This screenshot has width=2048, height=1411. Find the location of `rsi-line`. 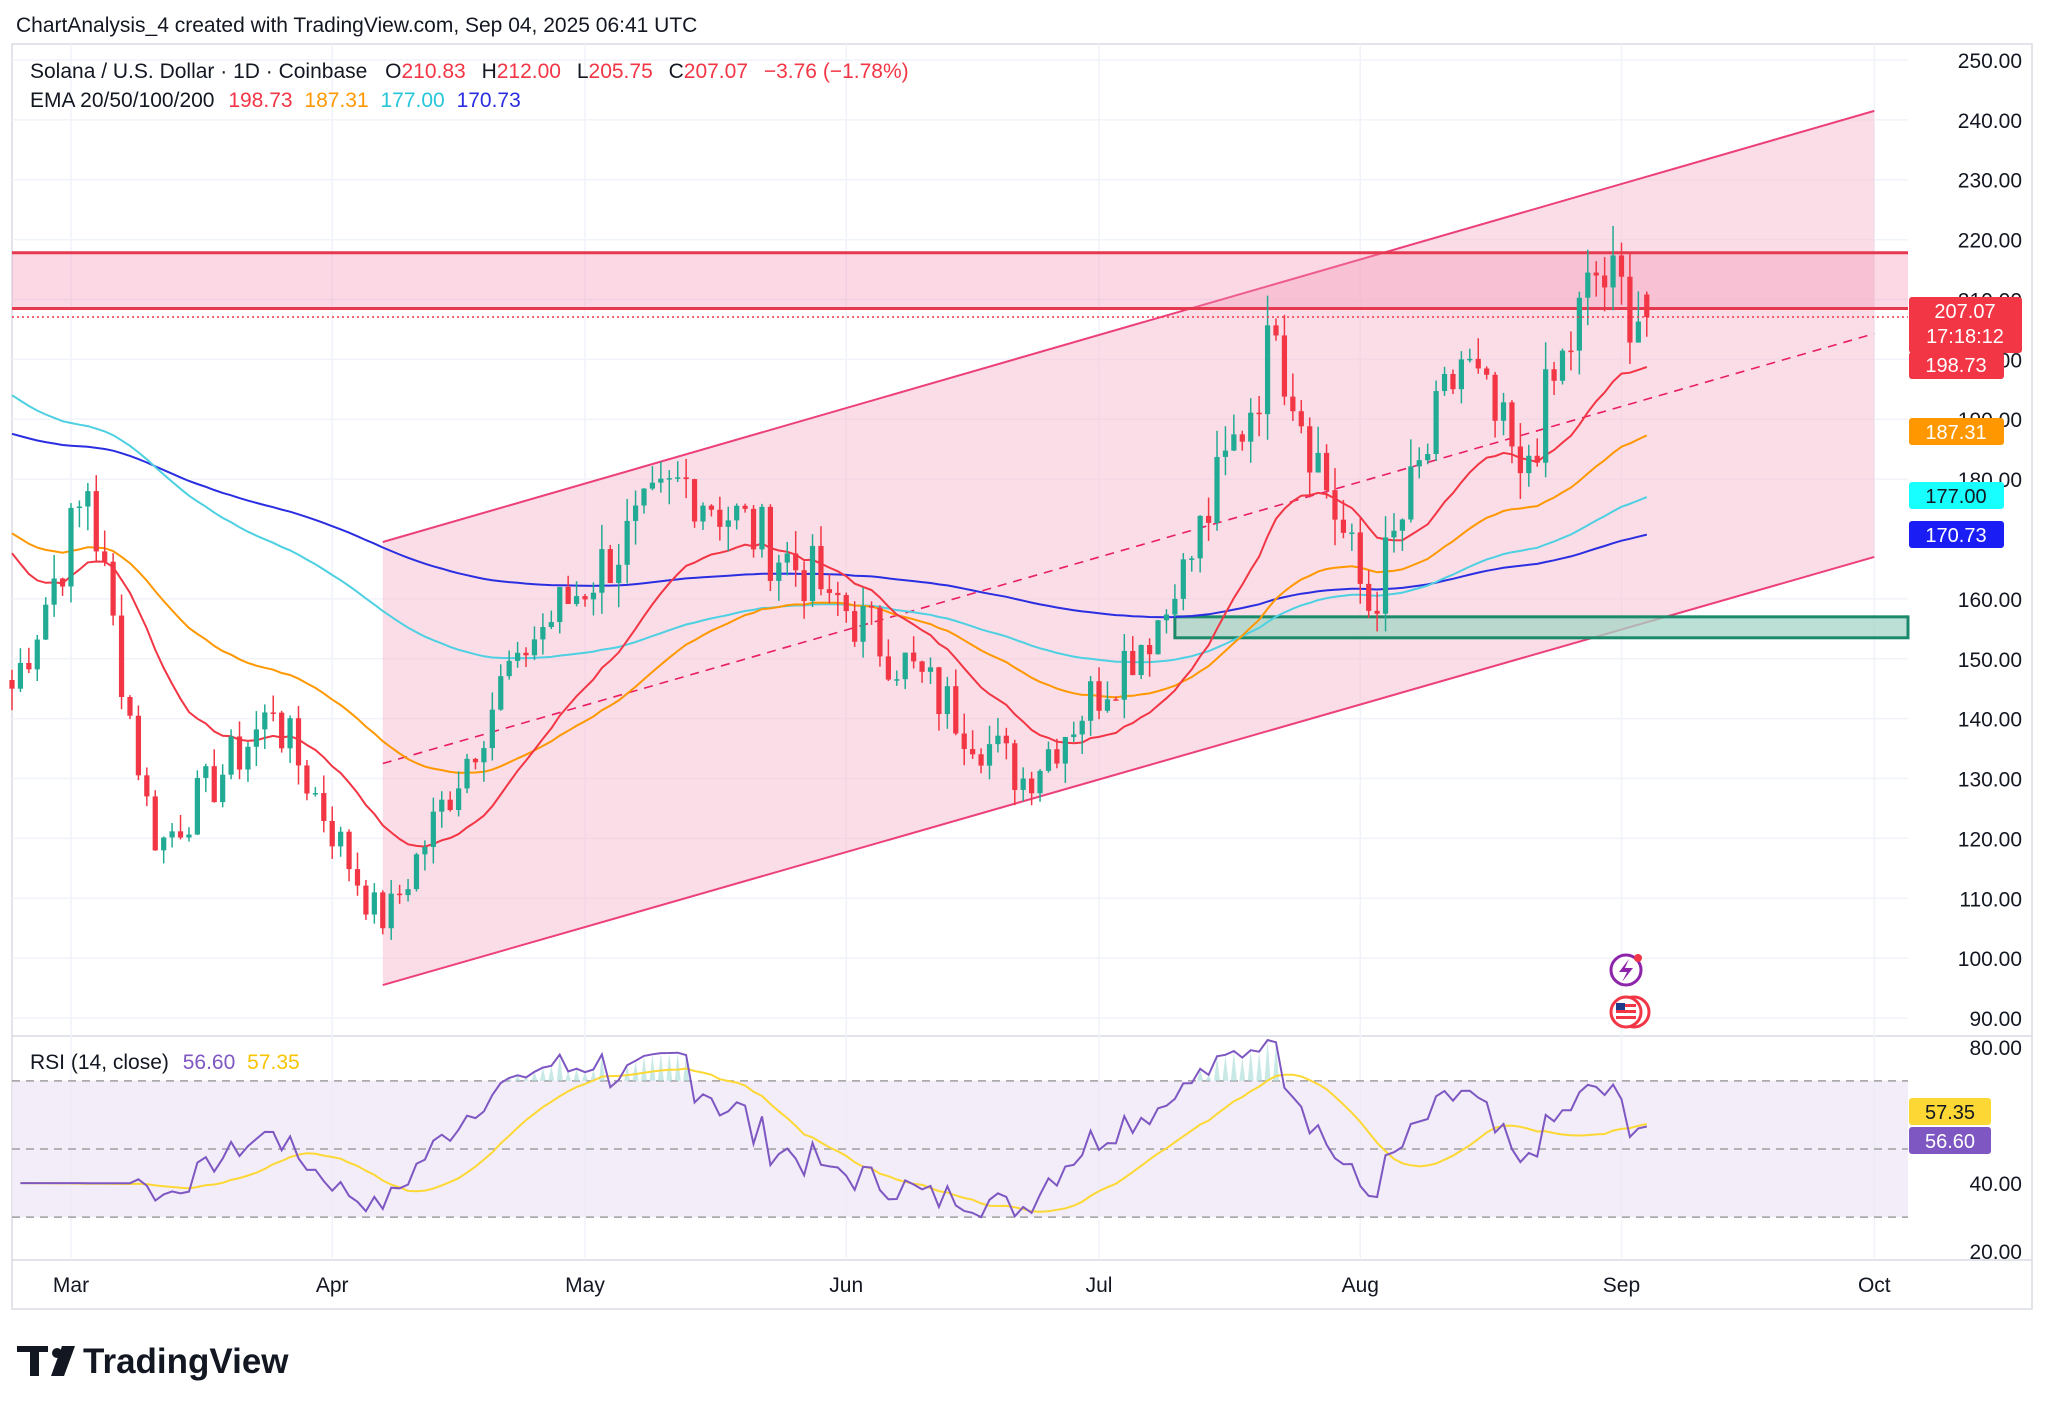

rsi-line is located at coordinates (834, 1128).